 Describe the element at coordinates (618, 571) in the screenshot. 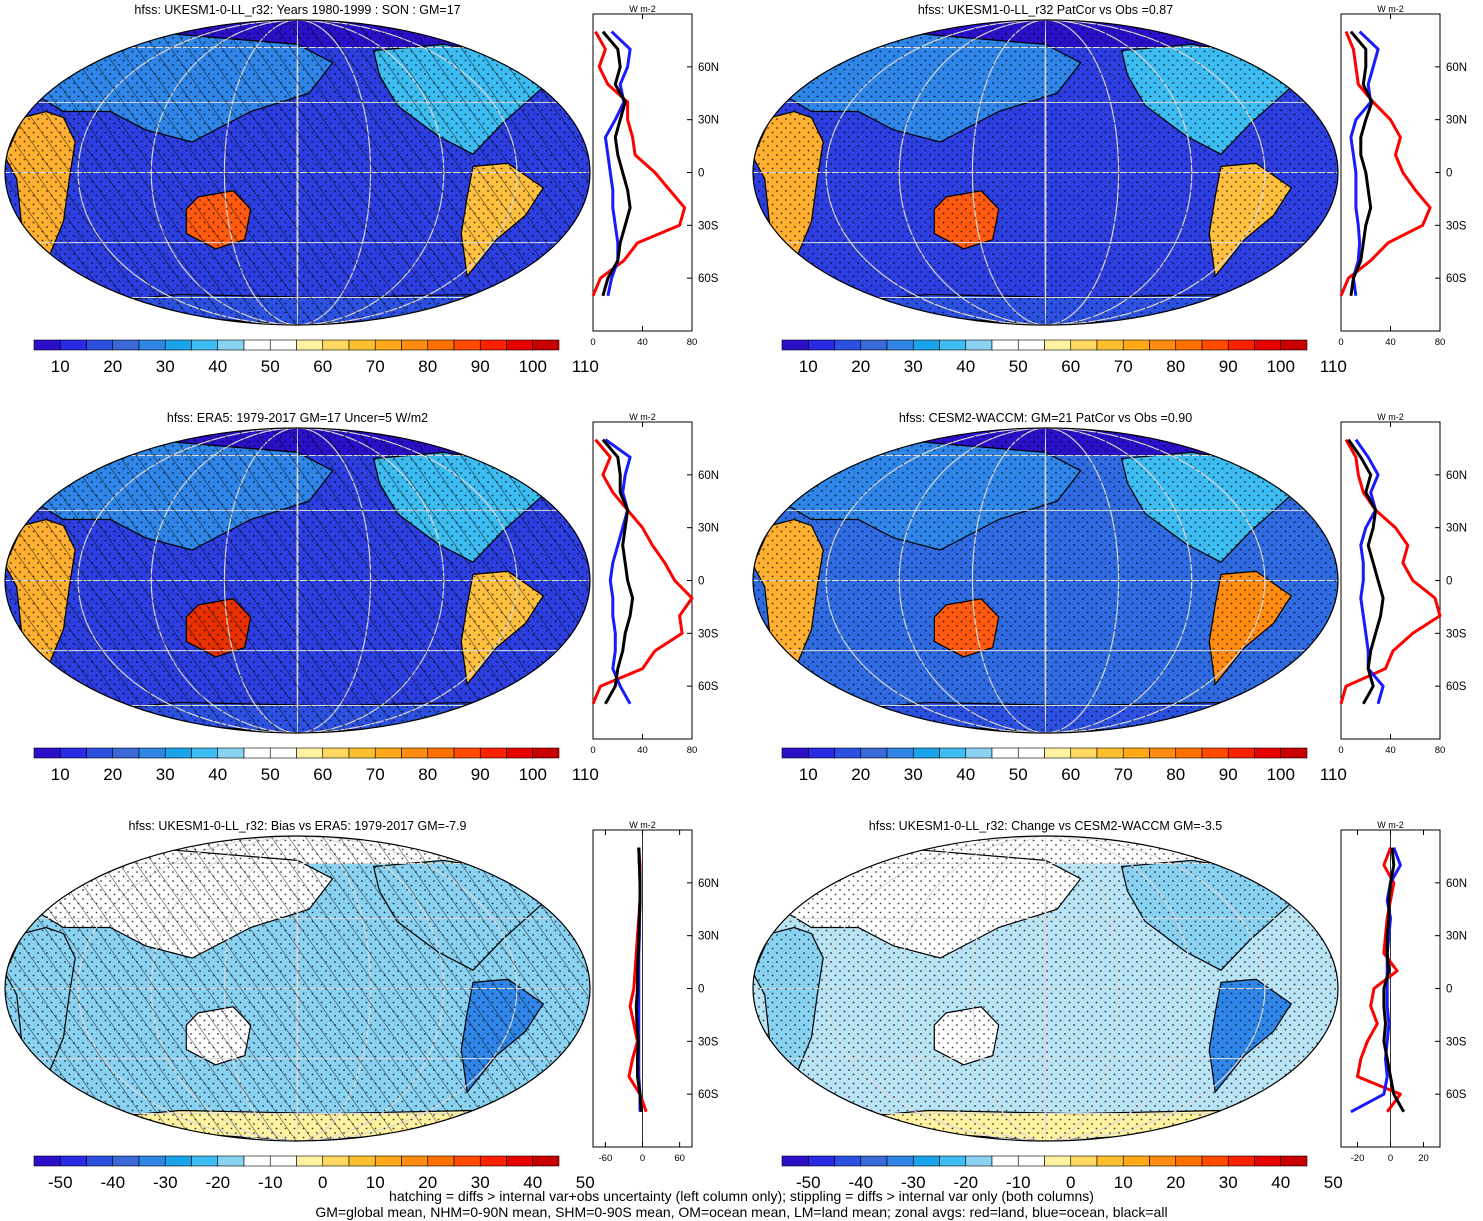

I see `profile-line-ocean` at that location.